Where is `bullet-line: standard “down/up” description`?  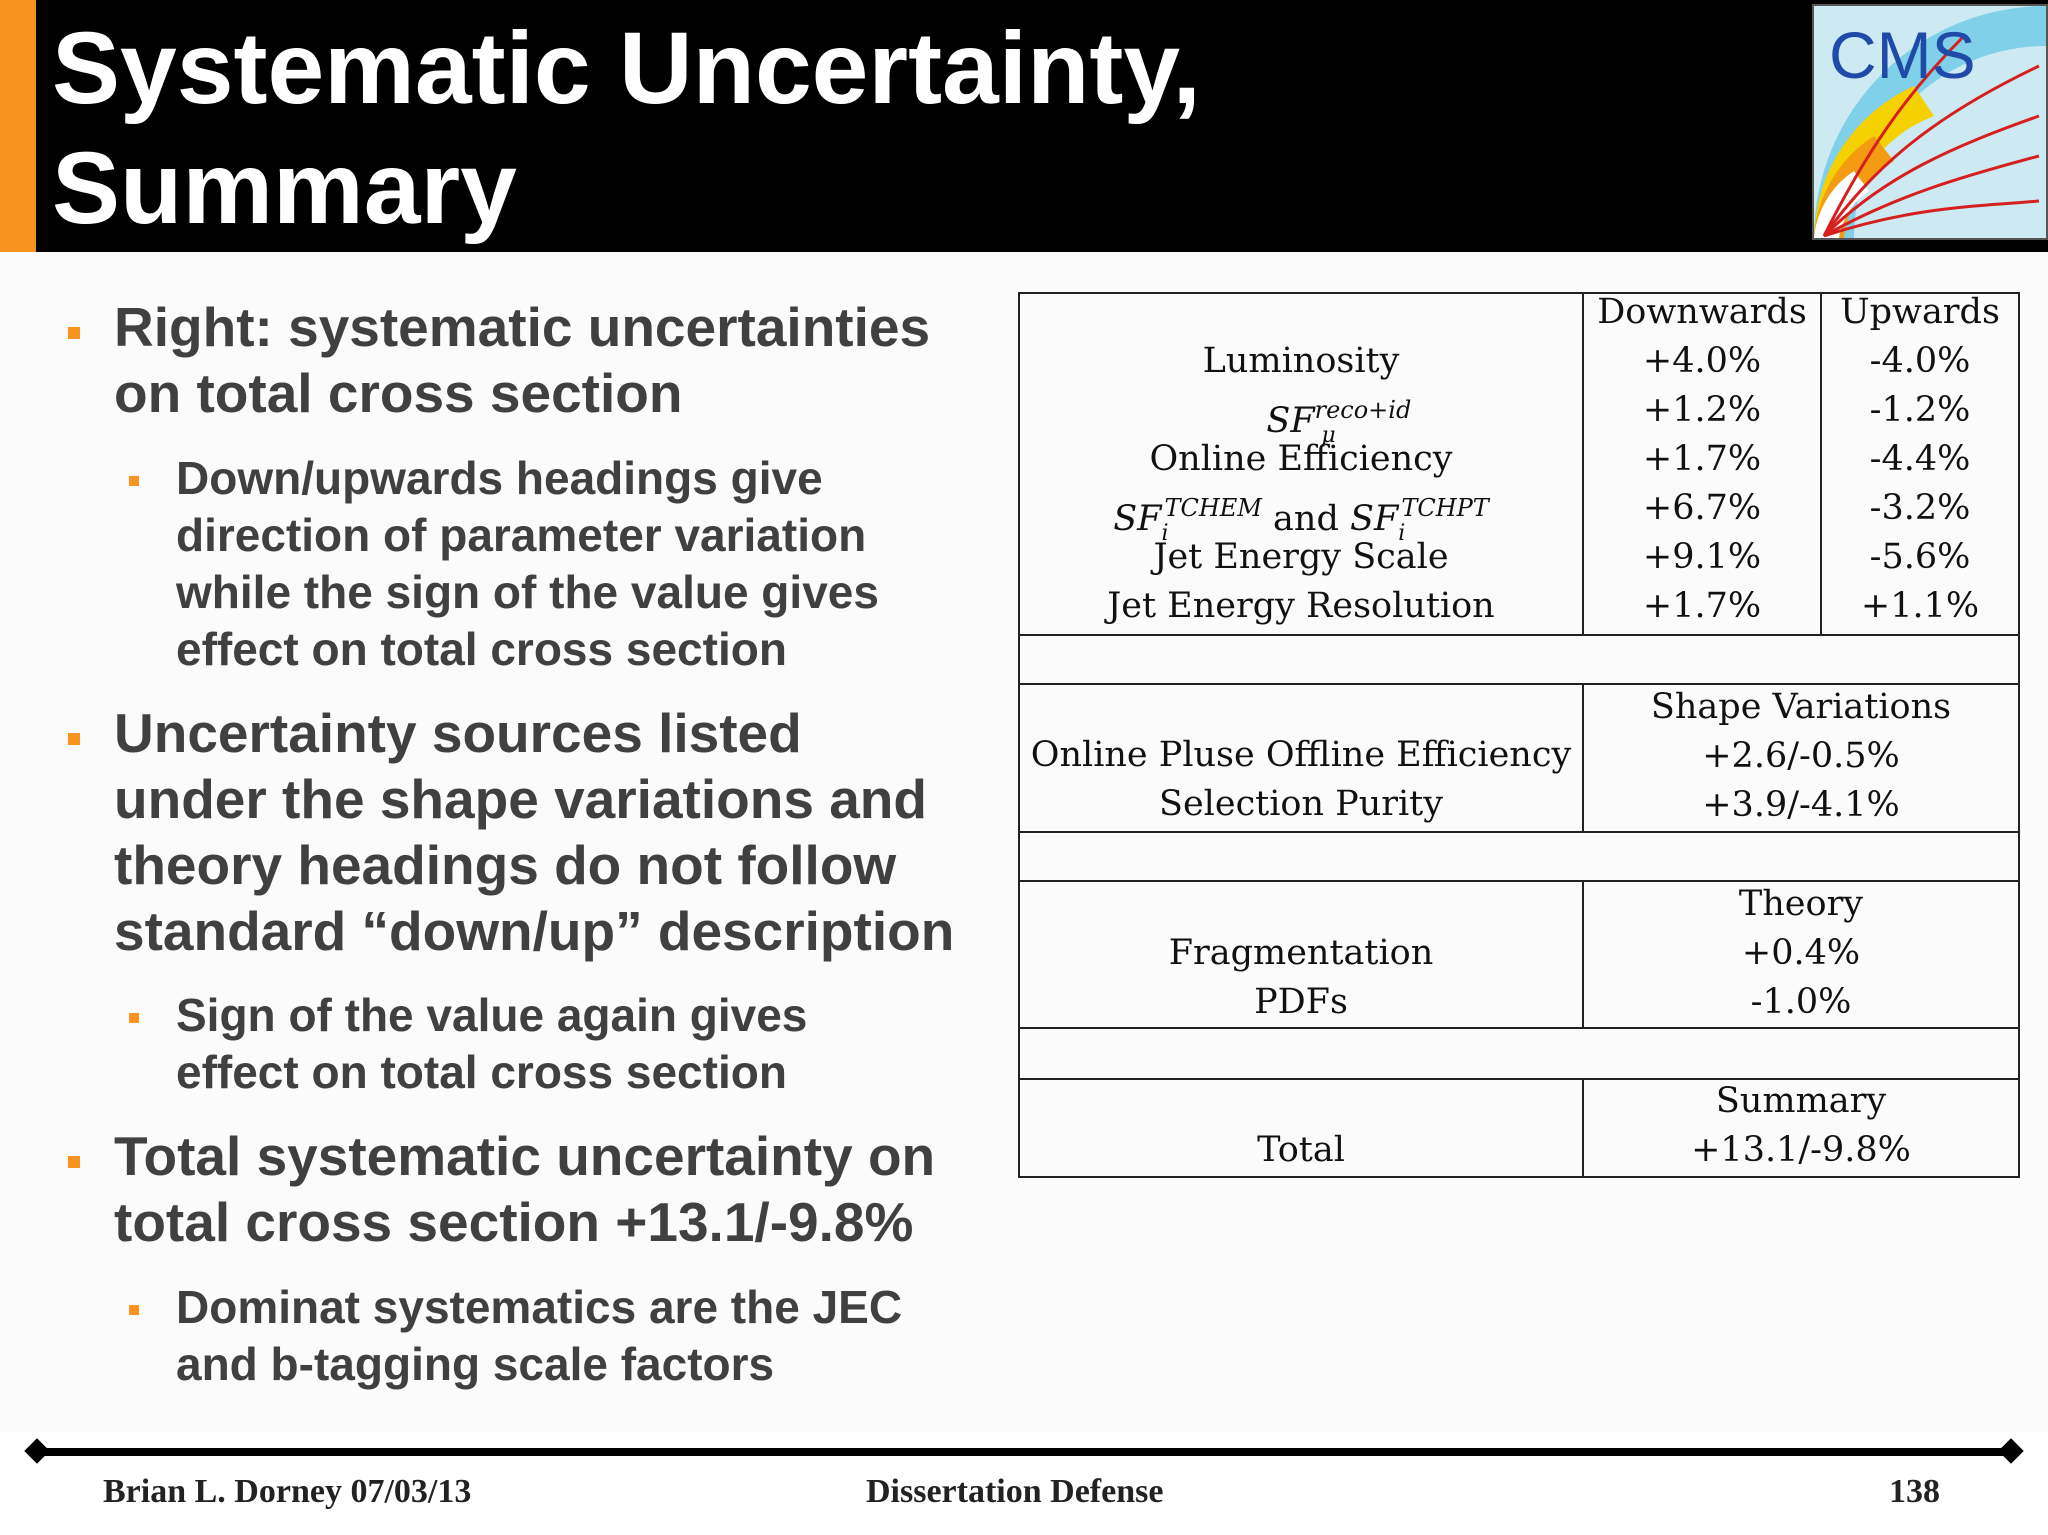 bullet-line: standard “down/up” description is located at coordinates (534, 931).